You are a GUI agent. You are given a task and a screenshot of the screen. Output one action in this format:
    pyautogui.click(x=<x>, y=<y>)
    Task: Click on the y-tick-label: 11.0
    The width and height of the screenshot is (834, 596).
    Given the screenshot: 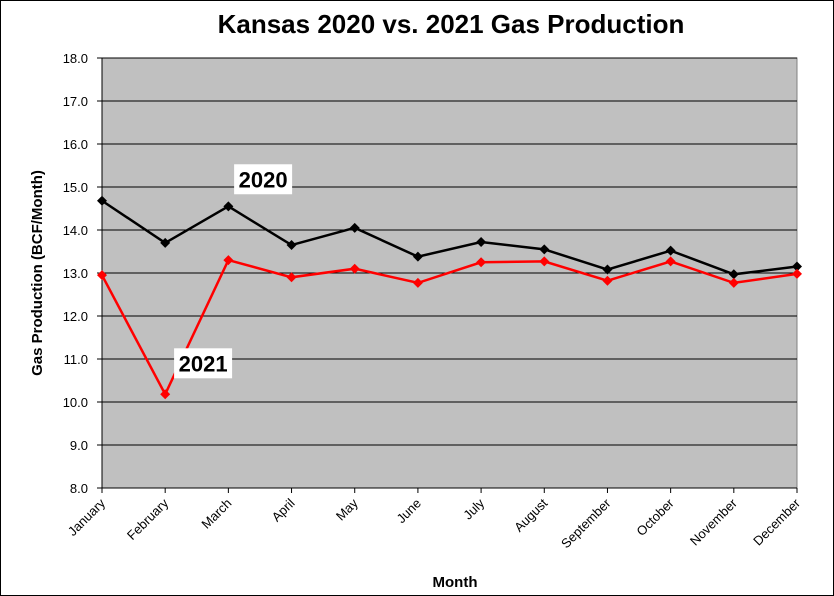 What is the action you would take?
    pyautogui.click(x=76, y=359)
    